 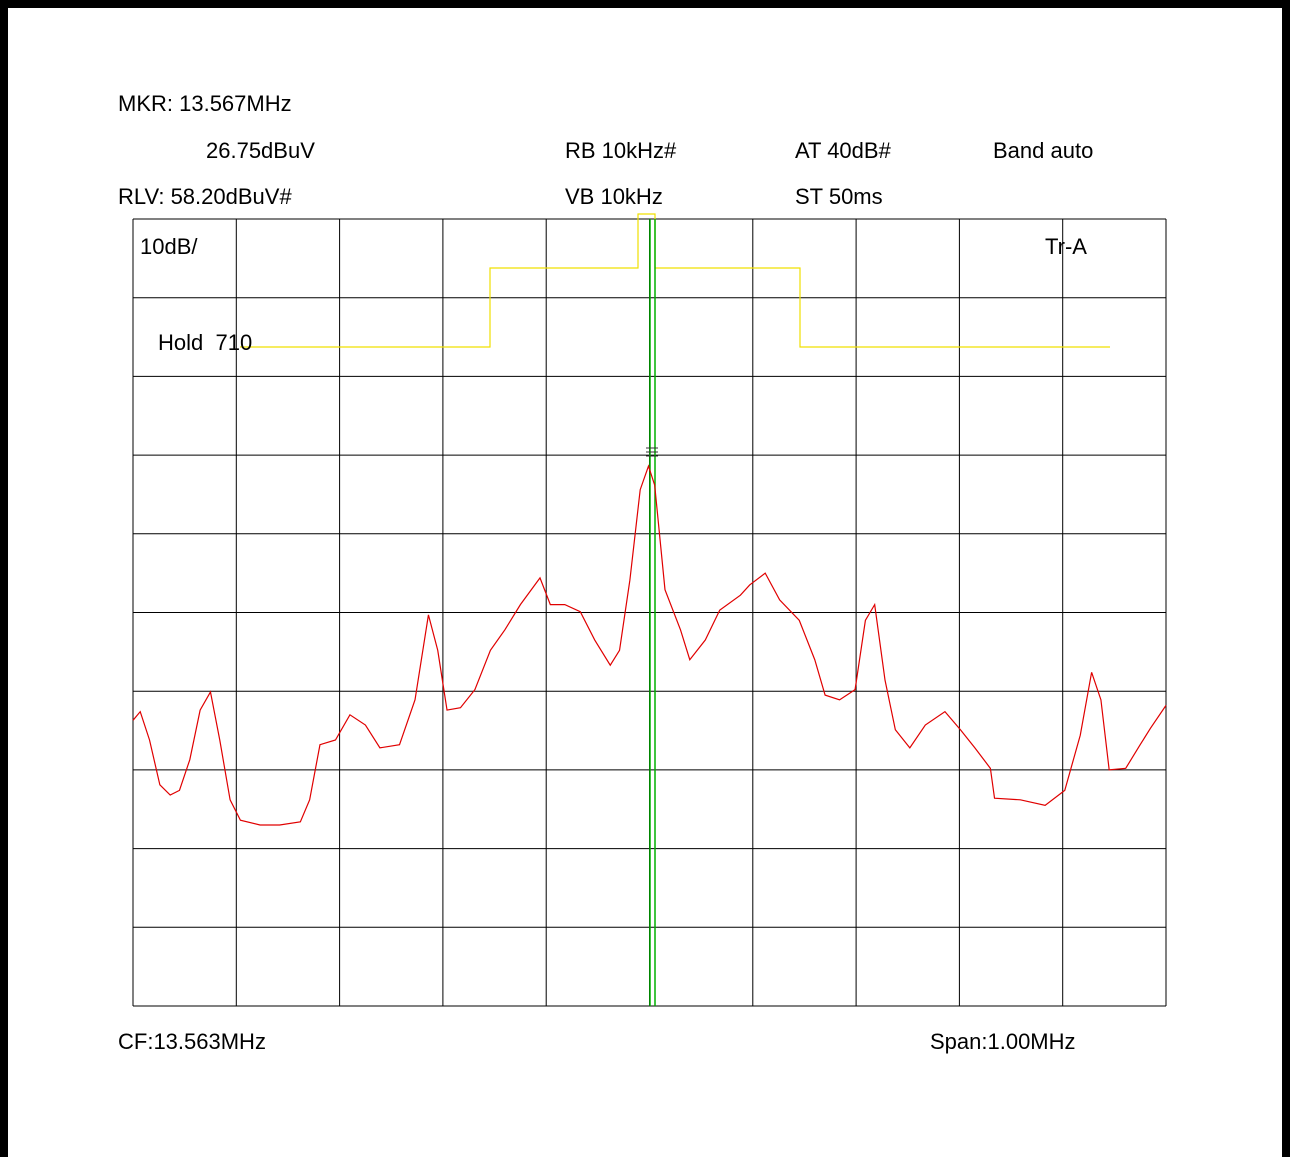 What do you see at coordinates (205, 342) in the screenshot?
I see `hold-label: Hold 710` at bounding box center [205, 342].